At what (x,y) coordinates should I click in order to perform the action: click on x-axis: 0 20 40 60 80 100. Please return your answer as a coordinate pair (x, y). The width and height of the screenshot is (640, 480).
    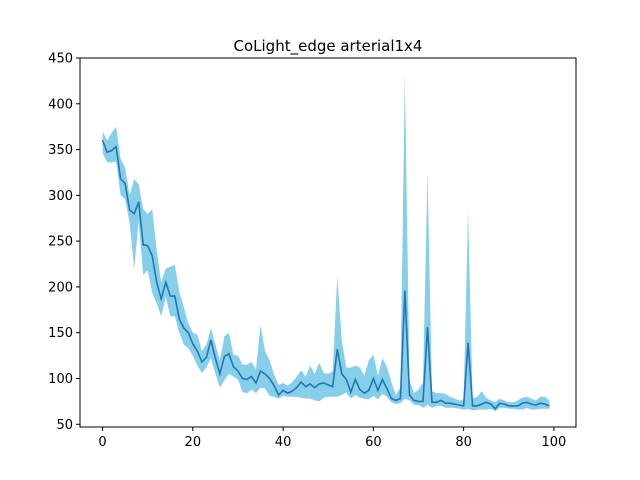
    Looking at the image, I should click on (332, 438).